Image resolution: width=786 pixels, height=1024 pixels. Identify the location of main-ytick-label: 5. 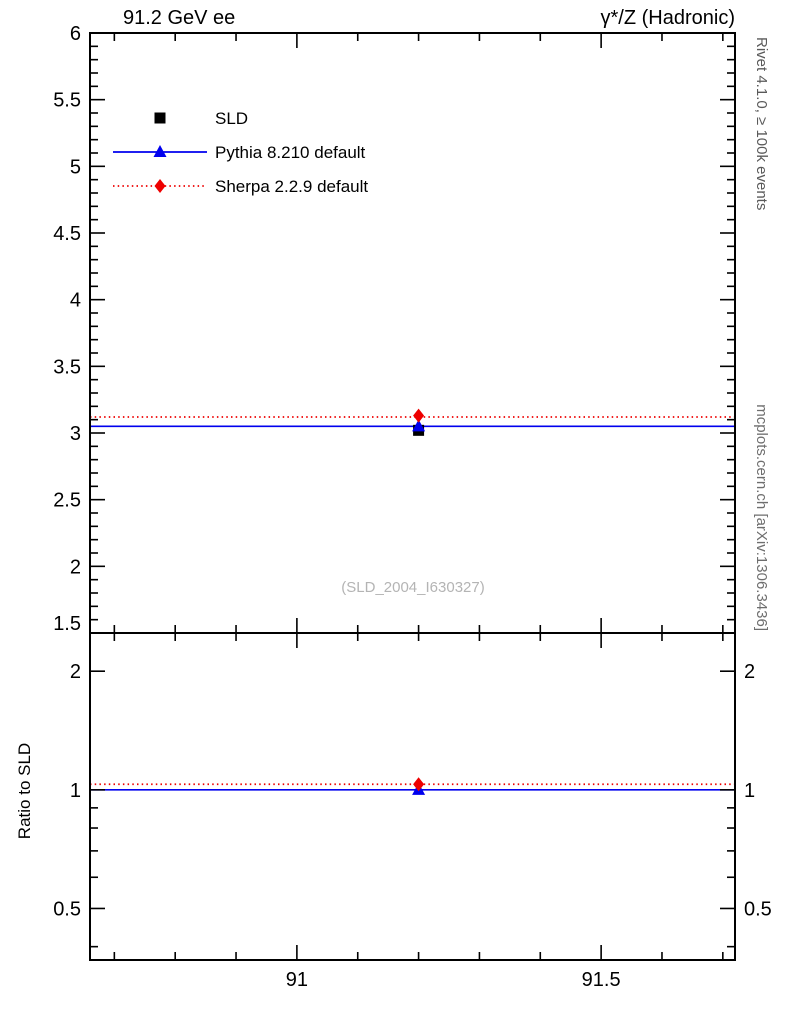
(75, 167).